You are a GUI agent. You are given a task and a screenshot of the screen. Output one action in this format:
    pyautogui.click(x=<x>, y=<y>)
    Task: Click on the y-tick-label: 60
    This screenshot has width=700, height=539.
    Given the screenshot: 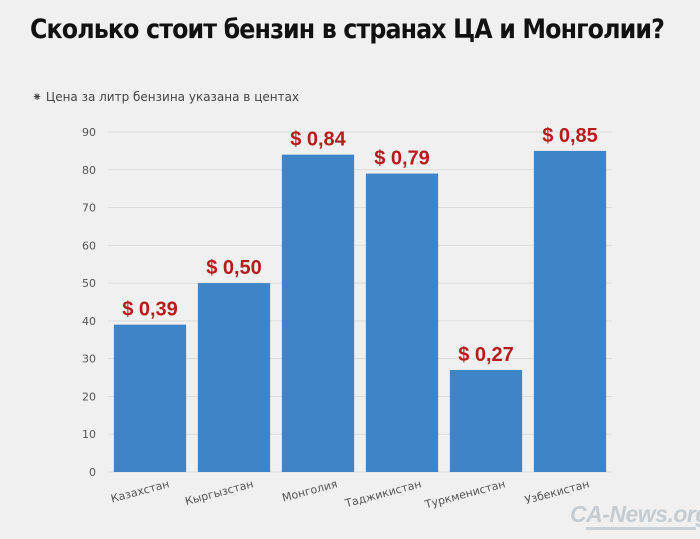 What is the action you would take?
    pyautogui.click(x=89, y=245)
    